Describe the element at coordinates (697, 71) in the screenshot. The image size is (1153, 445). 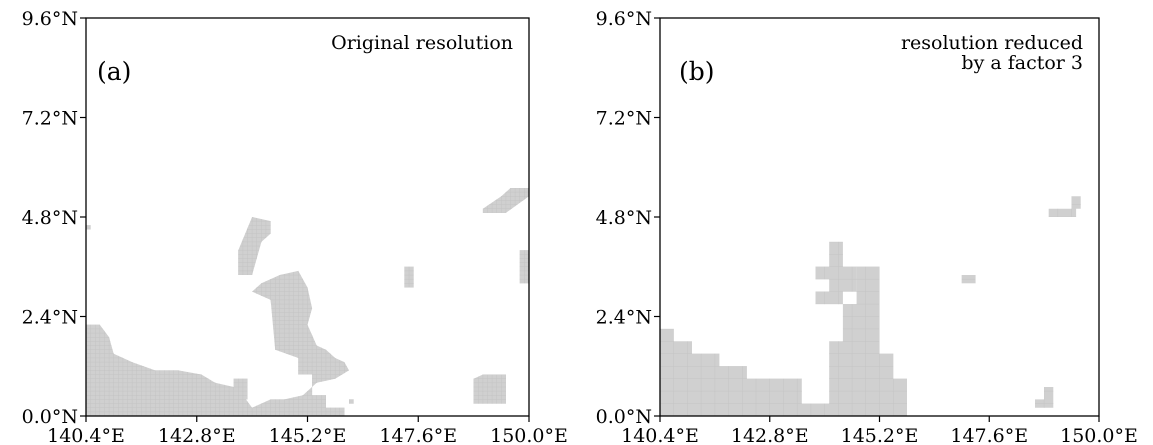
I see `panel-letter: (b)` at that location.